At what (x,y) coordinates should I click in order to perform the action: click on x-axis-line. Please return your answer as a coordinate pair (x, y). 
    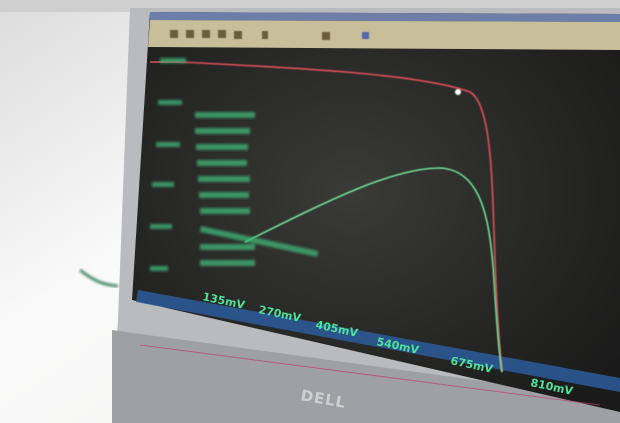
    Looking at the image, I should click on (370, 375).